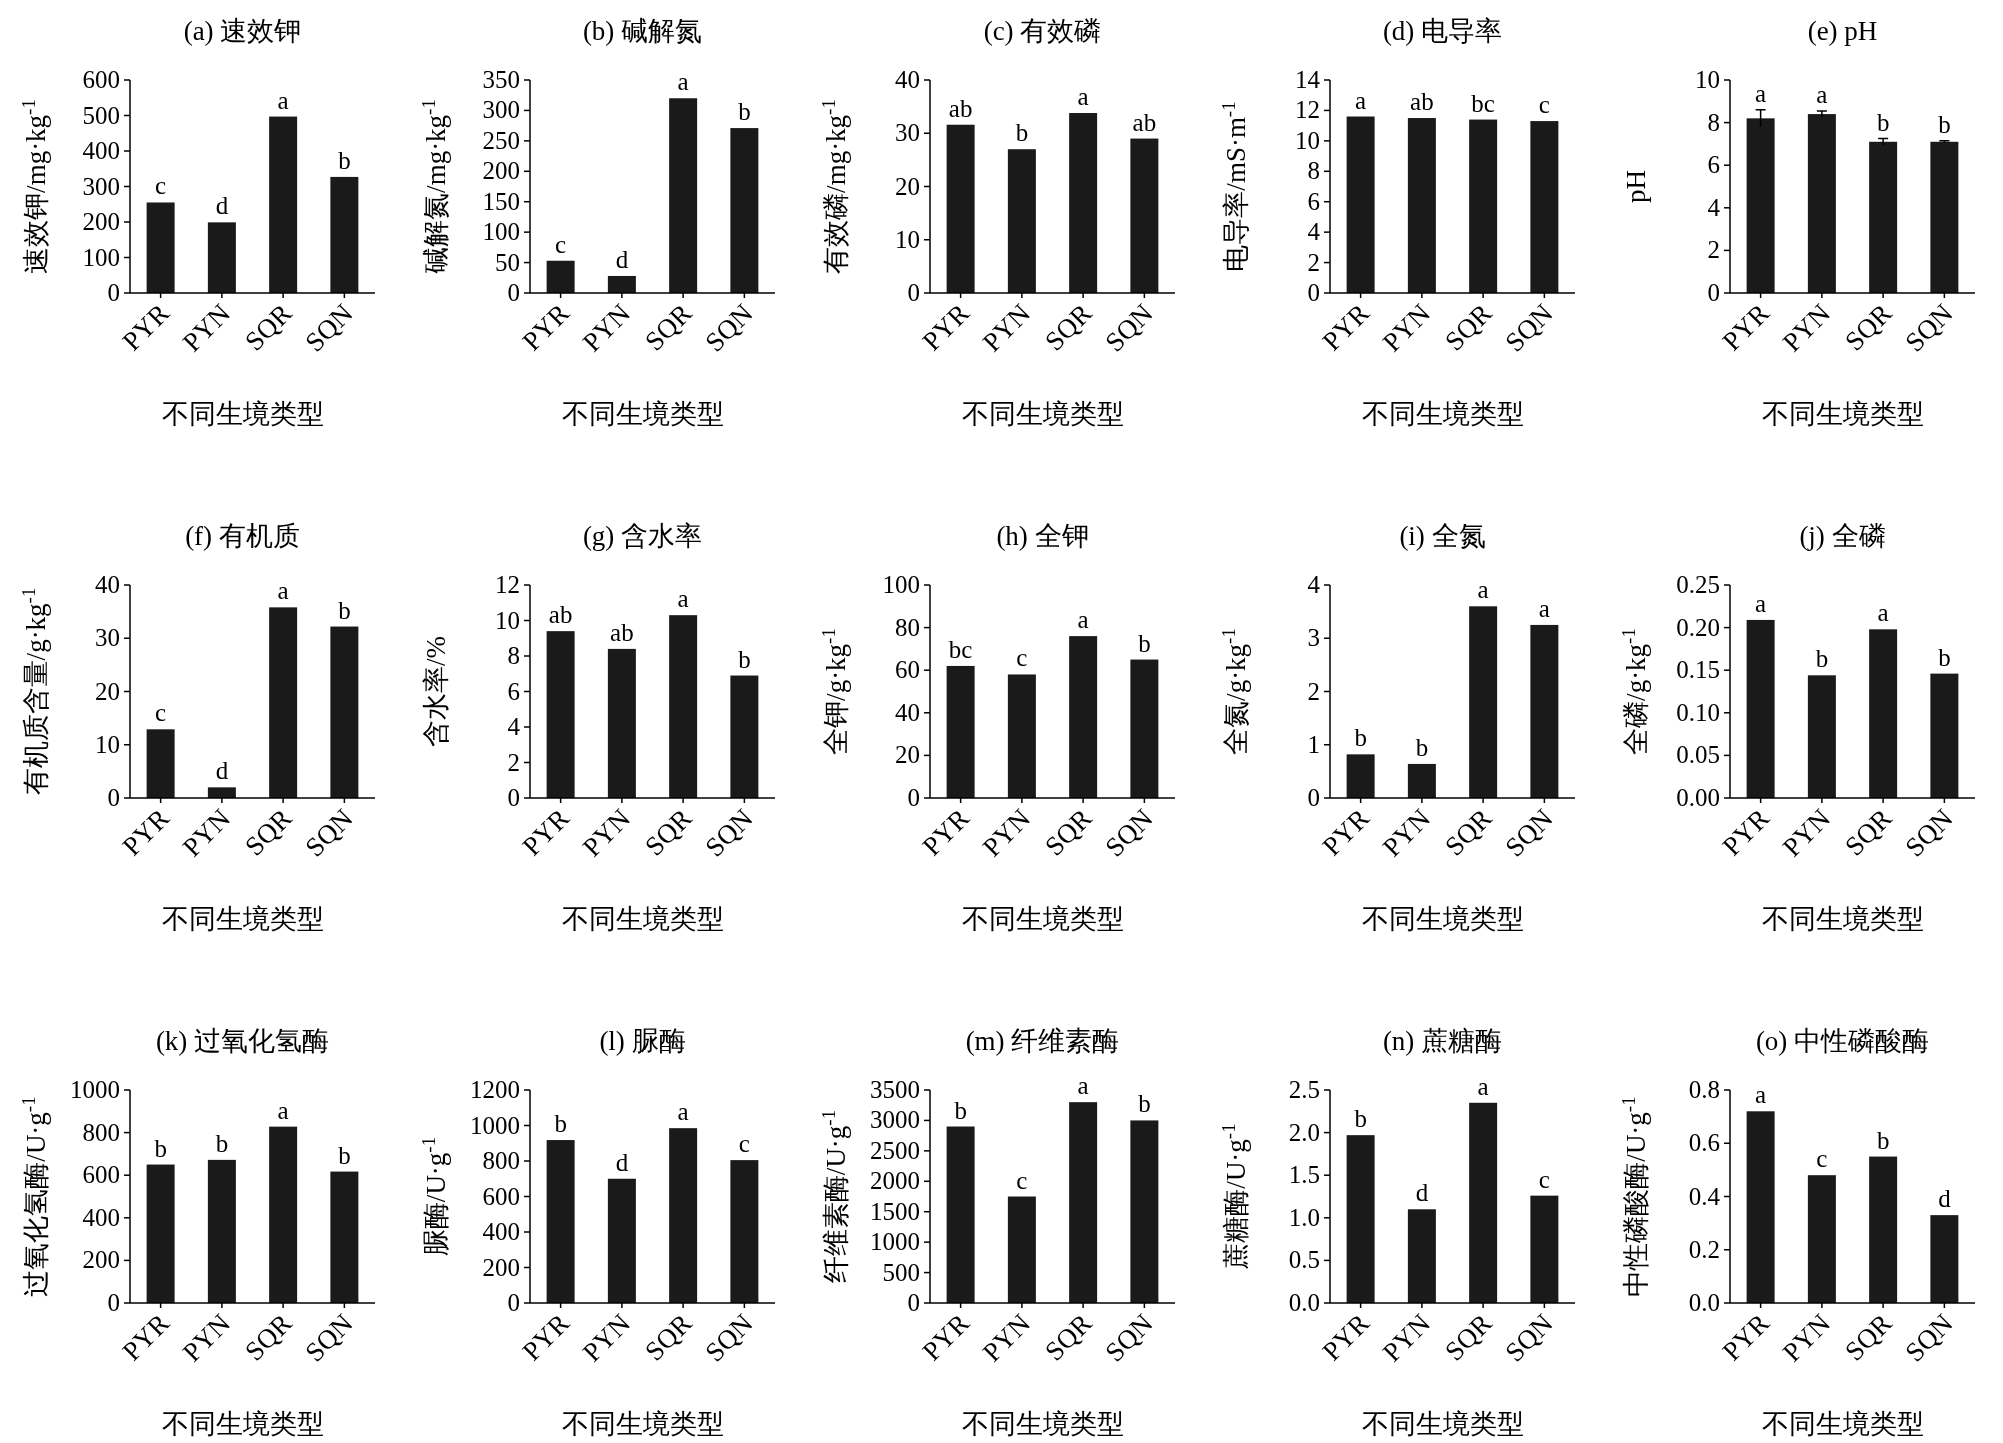 The width and height of the screenshot is (2003, 1443). Describe the element at coordinates (1304, 1175) in the screenshot. I see `y-tick-label: 1.5` at that location.